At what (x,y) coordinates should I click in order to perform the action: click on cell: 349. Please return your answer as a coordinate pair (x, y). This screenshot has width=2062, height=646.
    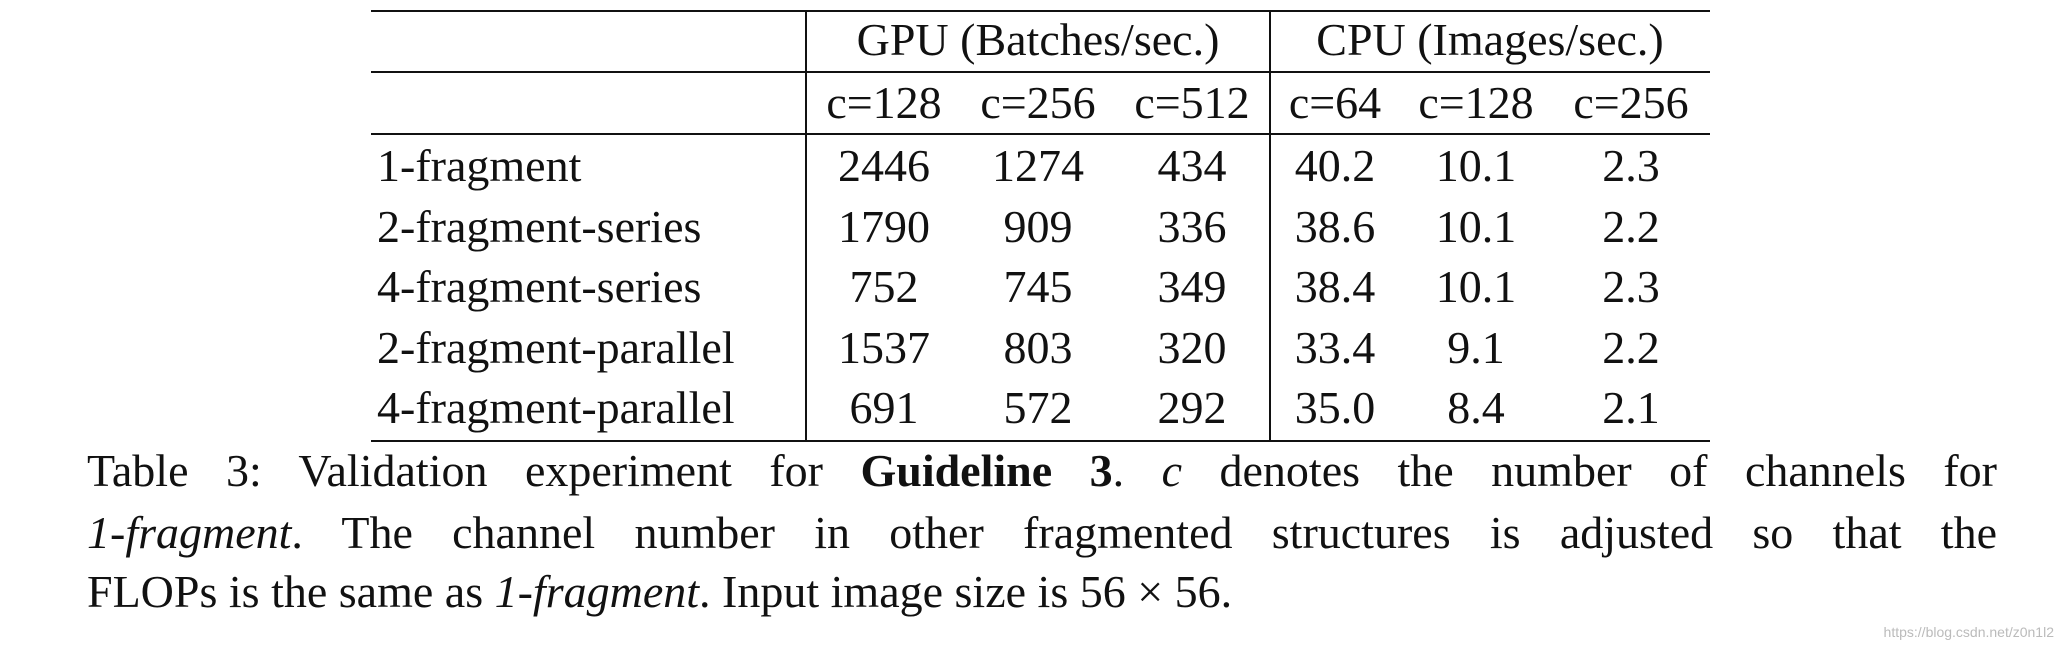
    Looking at the image, I should click on (1192, 286).